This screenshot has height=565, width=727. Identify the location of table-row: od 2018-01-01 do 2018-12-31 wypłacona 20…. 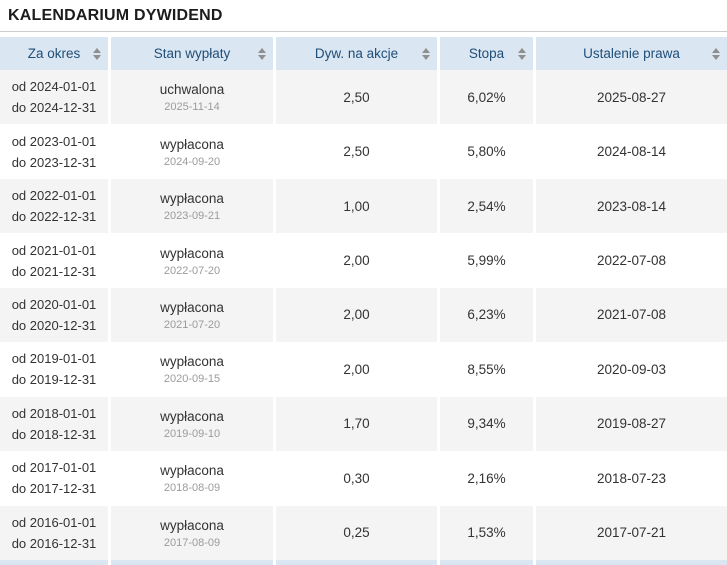
(363, 424).